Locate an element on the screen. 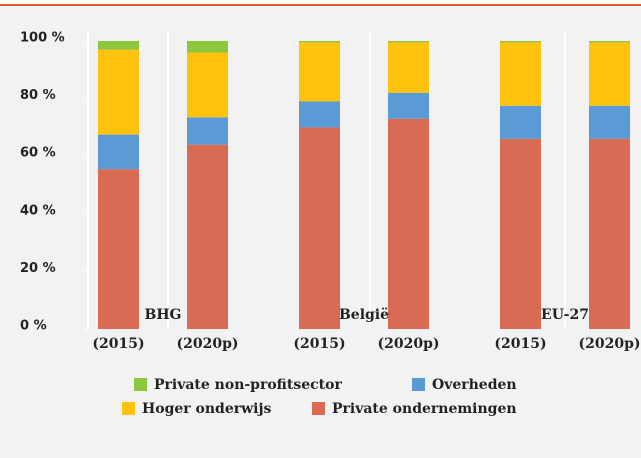 The height and width of the screenshot is (458, 641). legend-label: Private ondernemingen is located at coordinates (424, 409).